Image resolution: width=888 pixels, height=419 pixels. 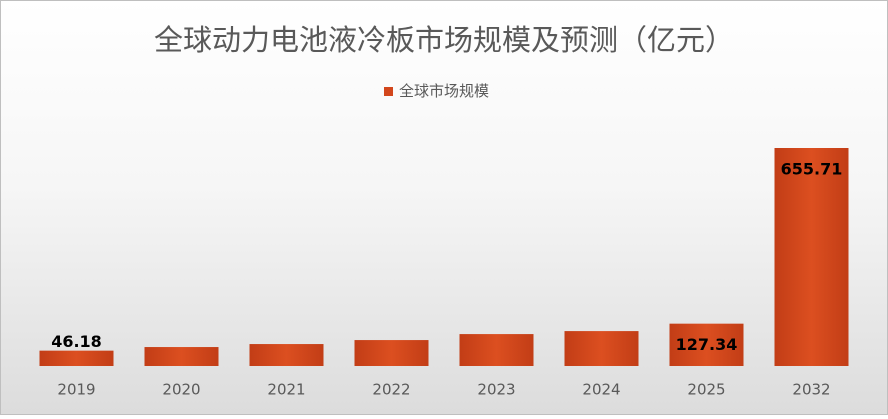 What do you see at coordinates (812, 169) in the screenshot?
I see `data-label: 655.71` at bounding box center [812, 169].